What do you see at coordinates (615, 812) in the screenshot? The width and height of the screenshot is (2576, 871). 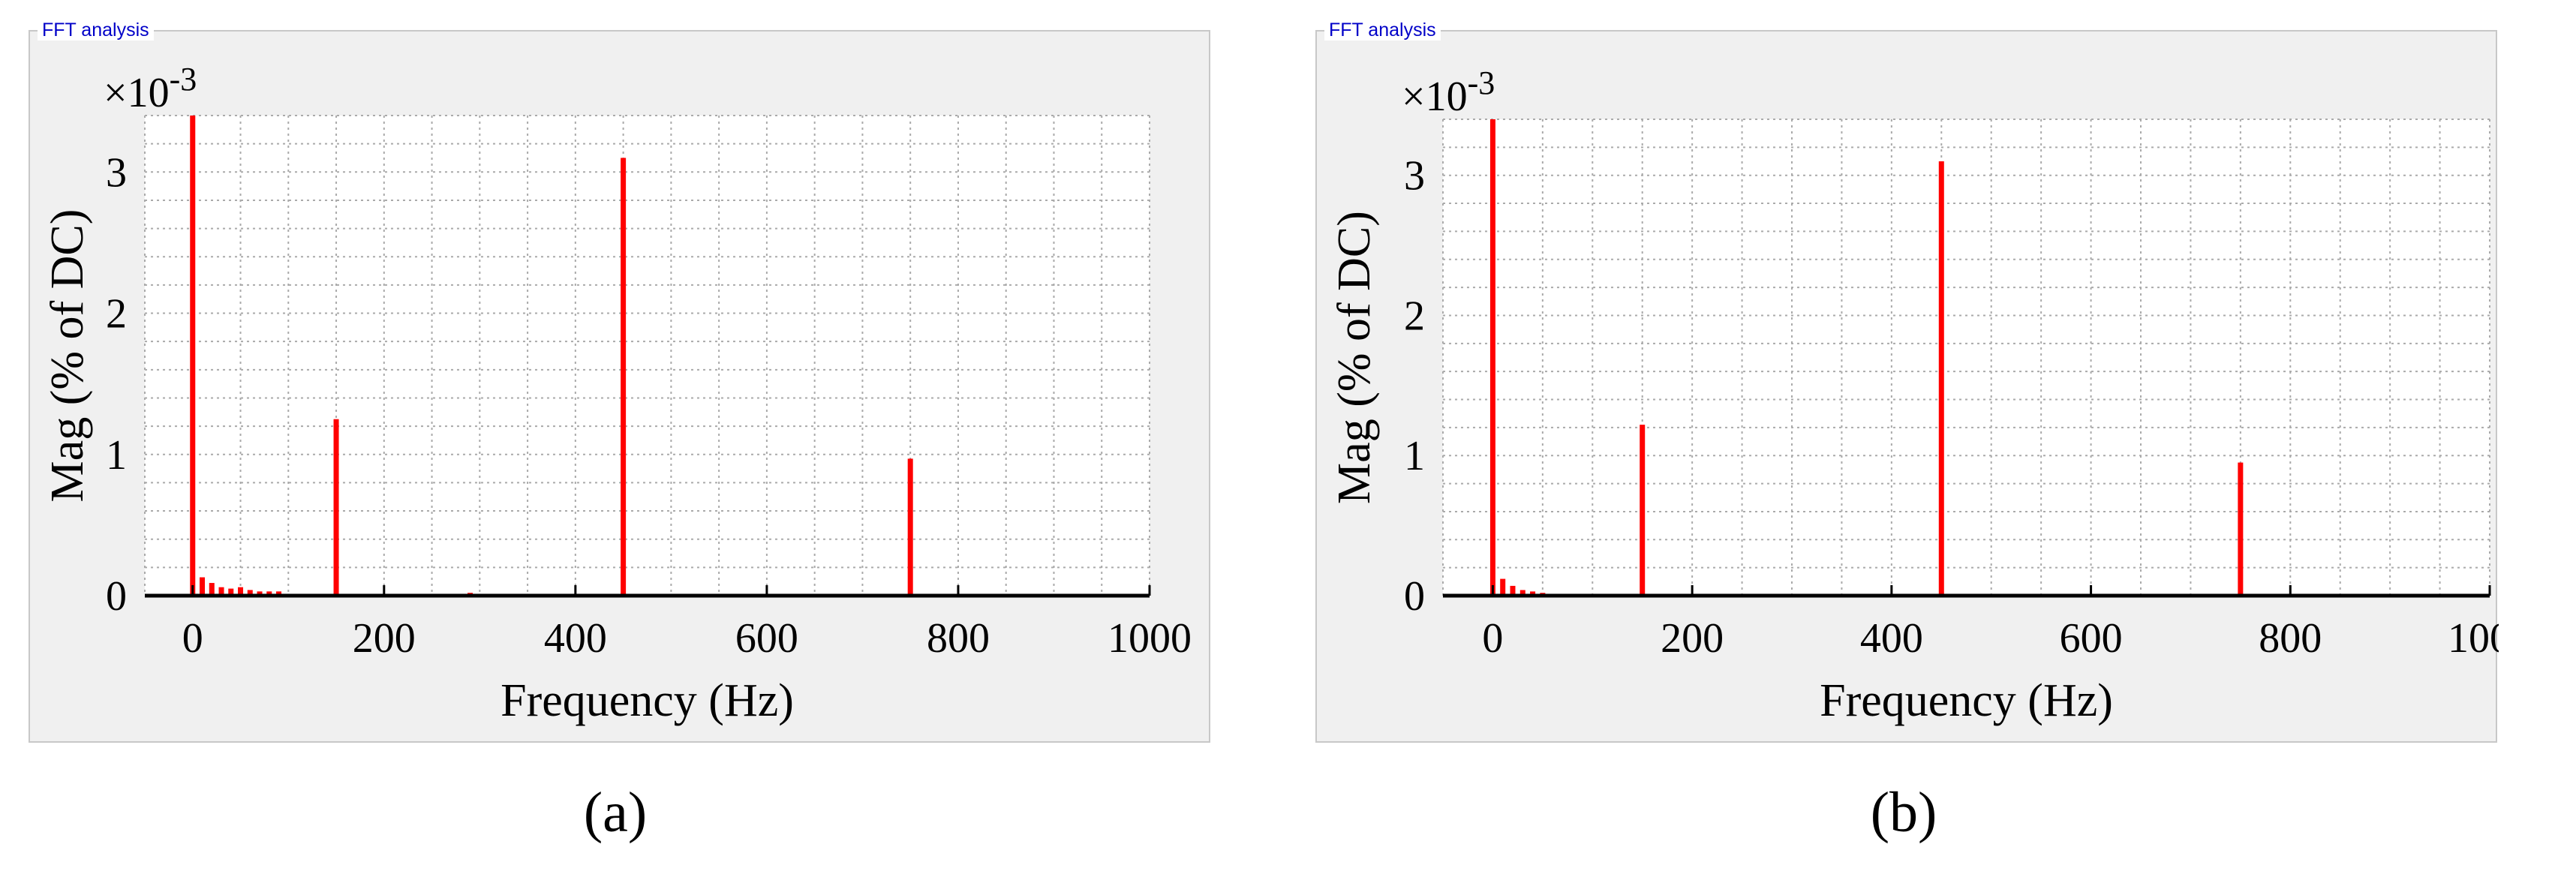 I see `caption-a: (a)` at bounding box center [615, 812].